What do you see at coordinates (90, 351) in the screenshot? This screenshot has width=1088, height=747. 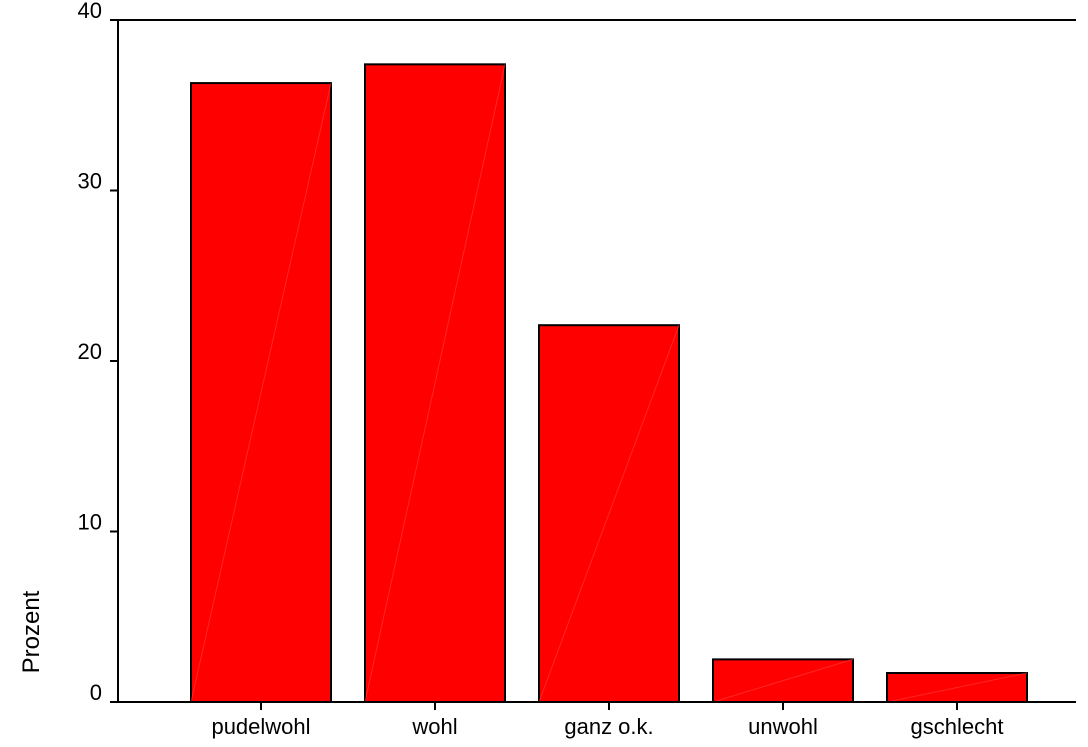 I see `y-tick-label: 20` at bounding box center [90, 351].